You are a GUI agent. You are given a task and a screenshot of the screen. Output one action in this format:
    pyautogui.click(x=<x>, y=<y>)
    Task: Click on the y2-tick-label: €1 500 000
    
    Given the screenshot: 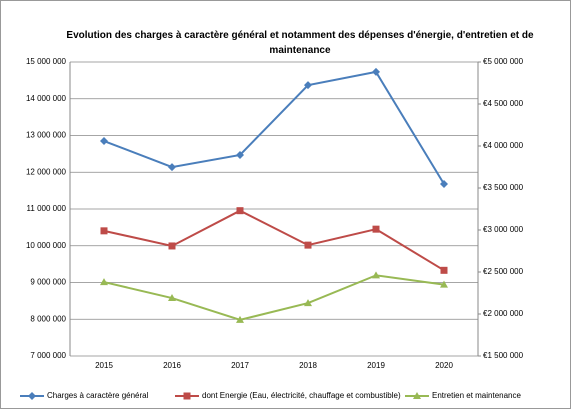 What is the action you would take?
    pyautogui.click(x=503, y=355)
    